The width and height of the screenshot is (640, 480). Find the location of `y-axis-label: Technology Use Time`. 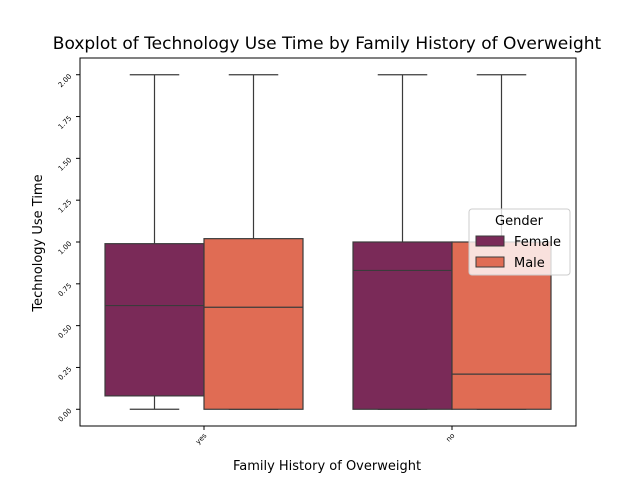

y-axis-label: Technology Use Time is located at coordinates (38, 243).